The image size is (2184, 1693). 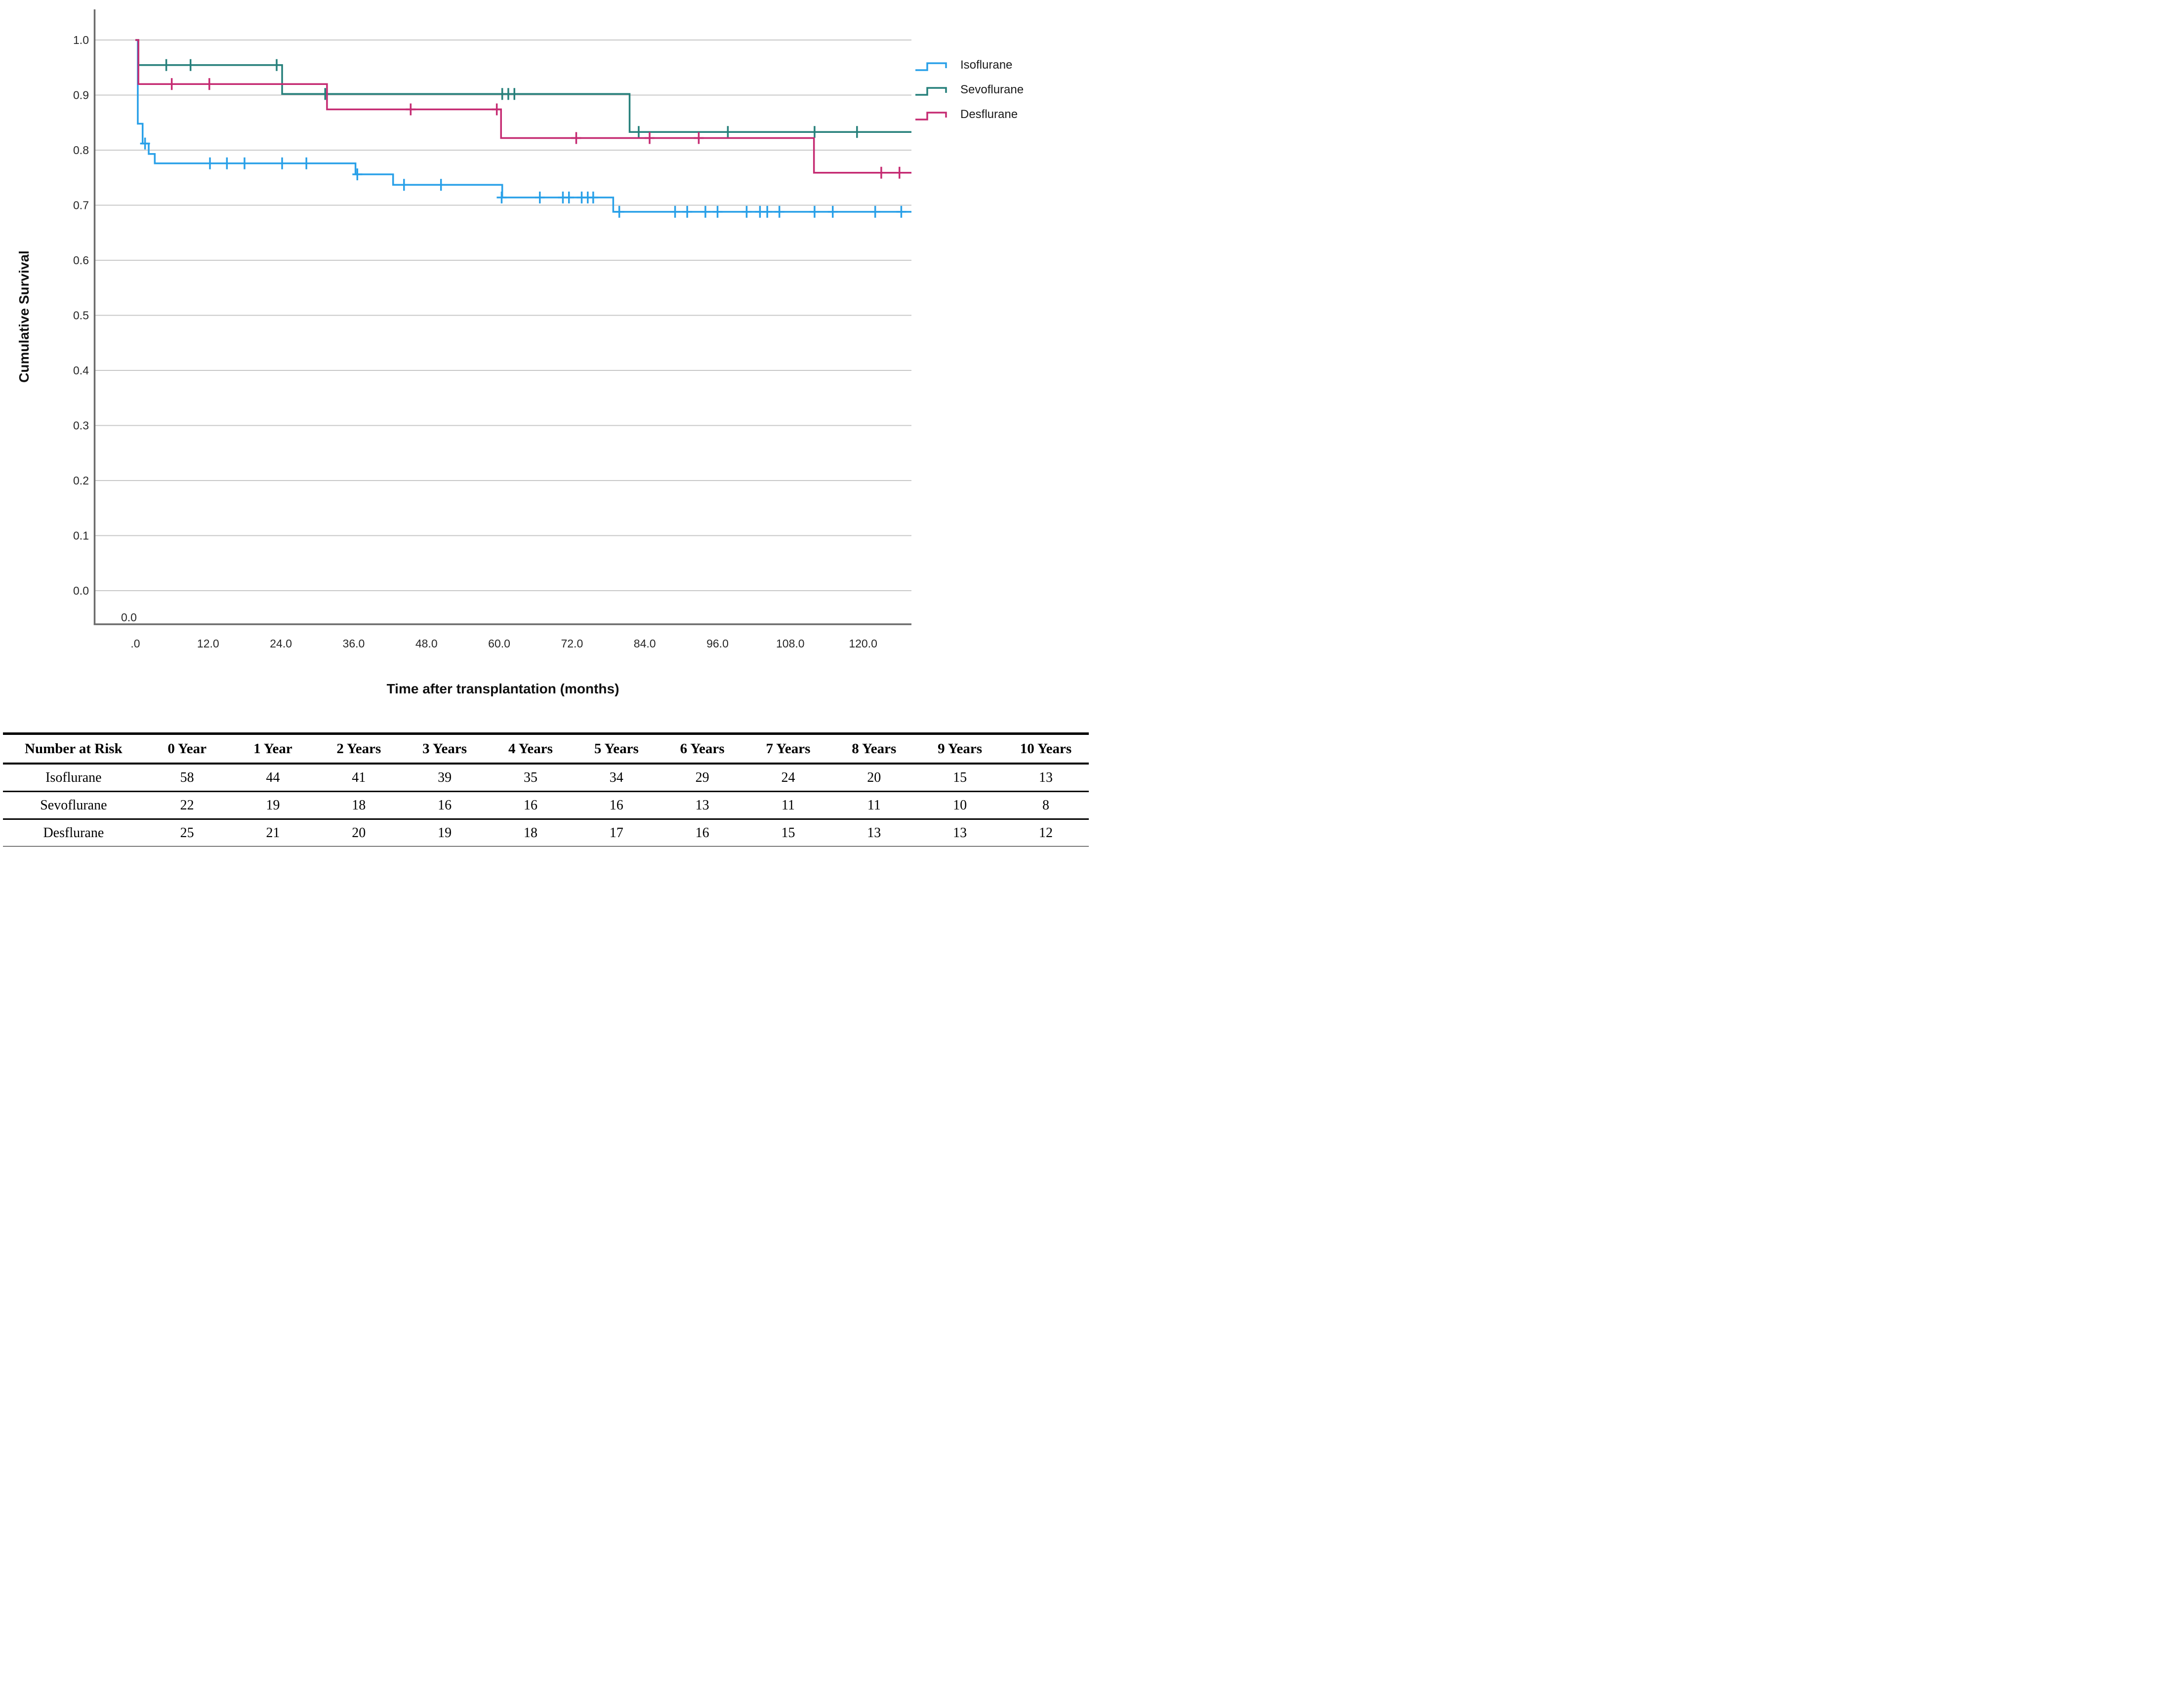 What do you see at coordinates (702, 748) in the screenshot?
I see `risk-table-col-header: 6 Years` at bounding box center [702, 748].